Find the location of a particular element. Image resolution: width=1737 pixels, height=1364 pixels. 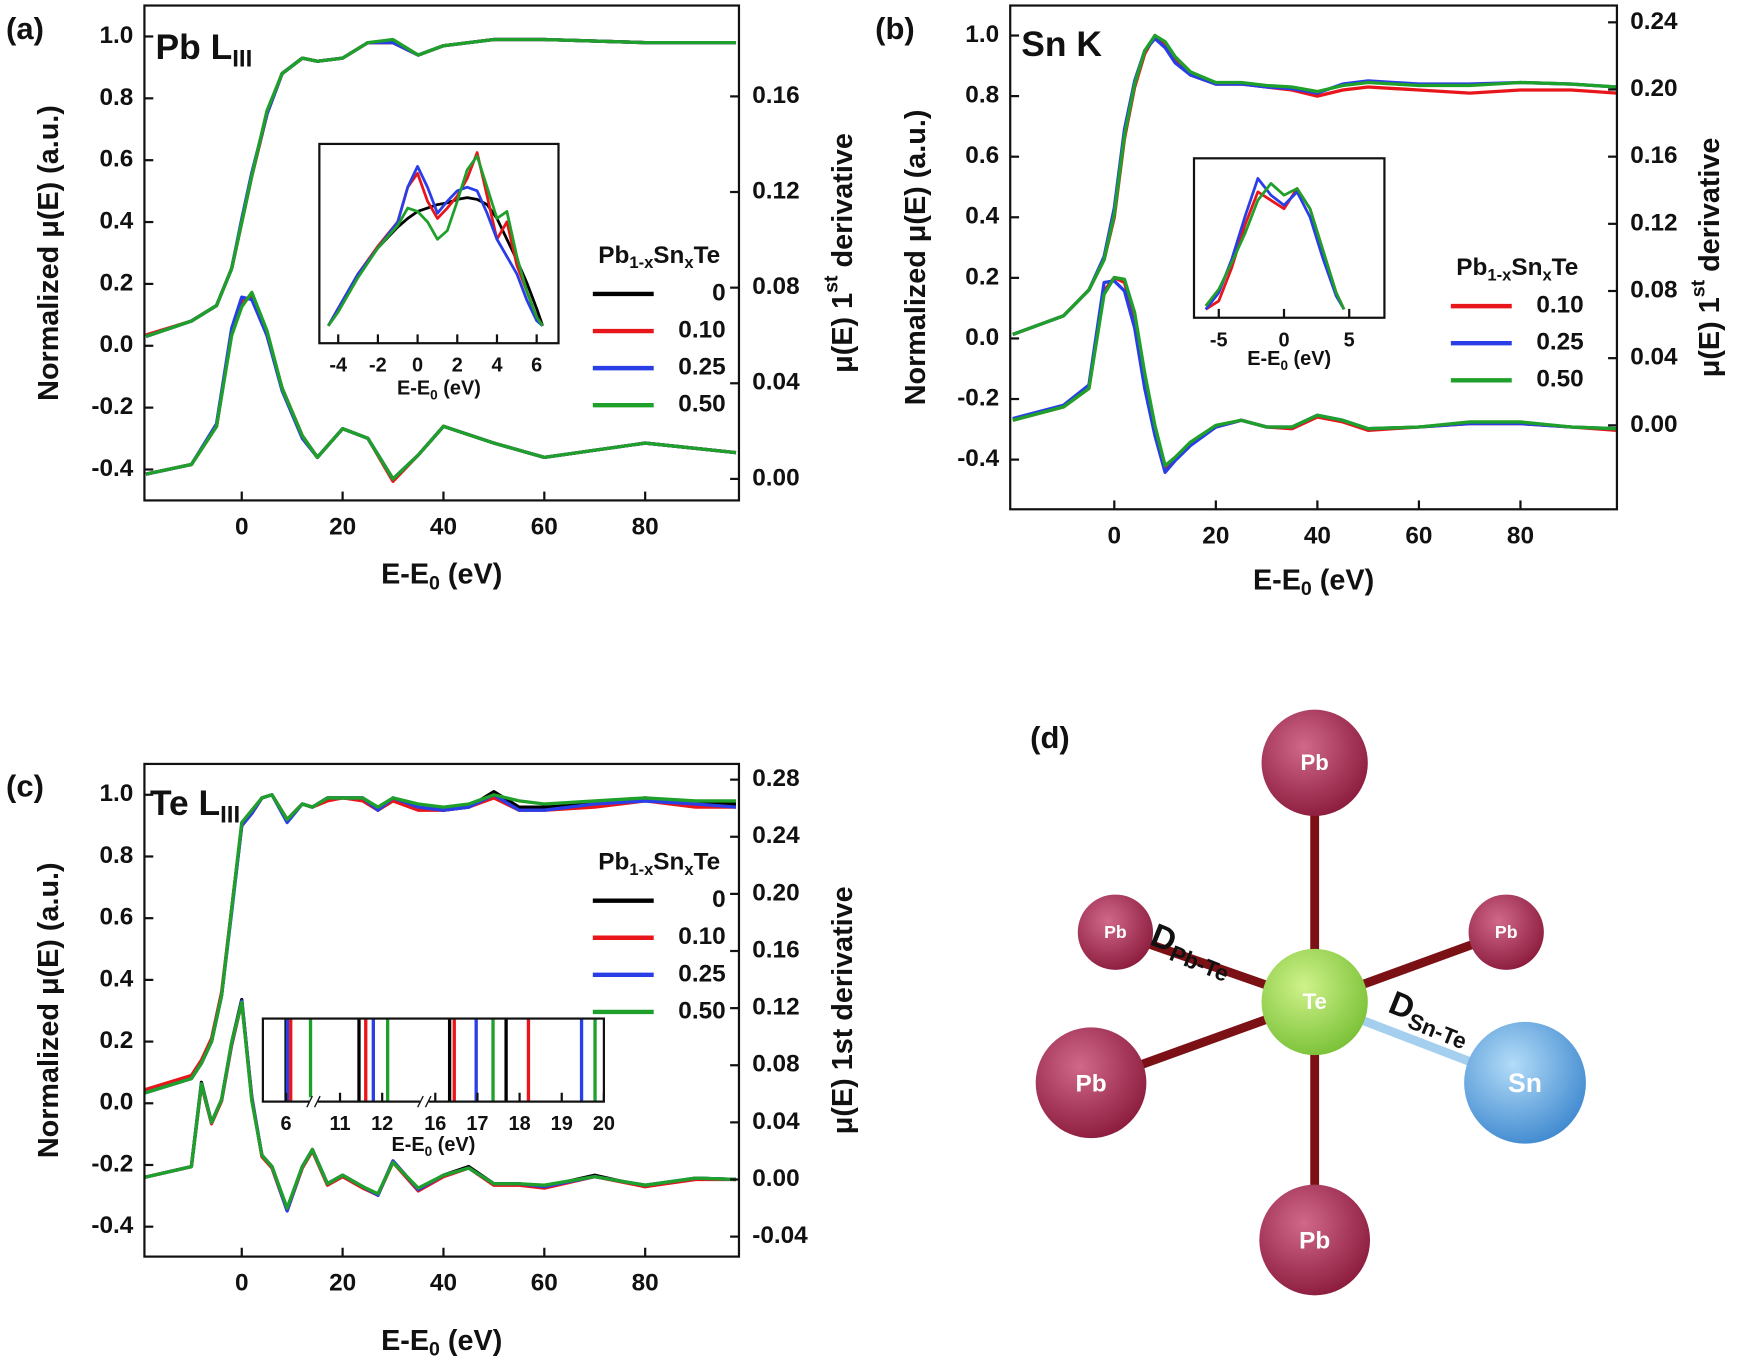

x-tick-label: -4 is located at coordinates (338, 366).